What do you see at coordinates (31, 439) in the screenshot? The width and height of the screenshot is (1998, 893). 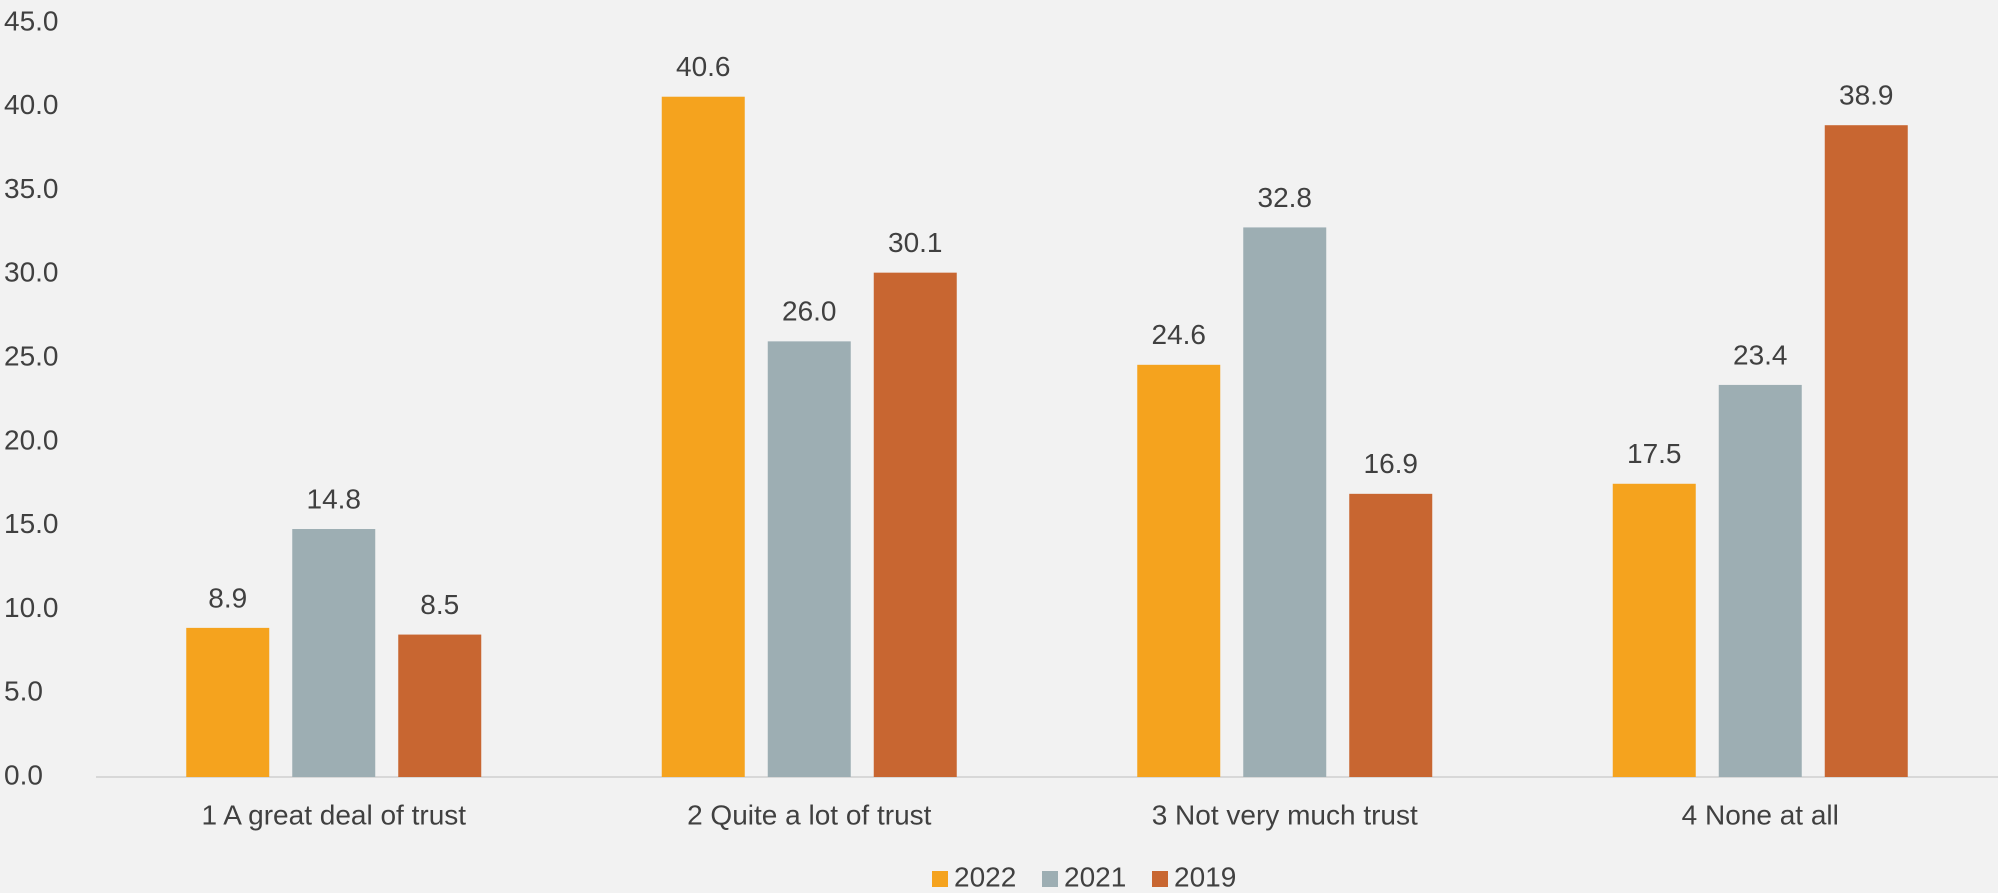 I see `y-tick-label: 20.0` at bounding box center [31, 439].